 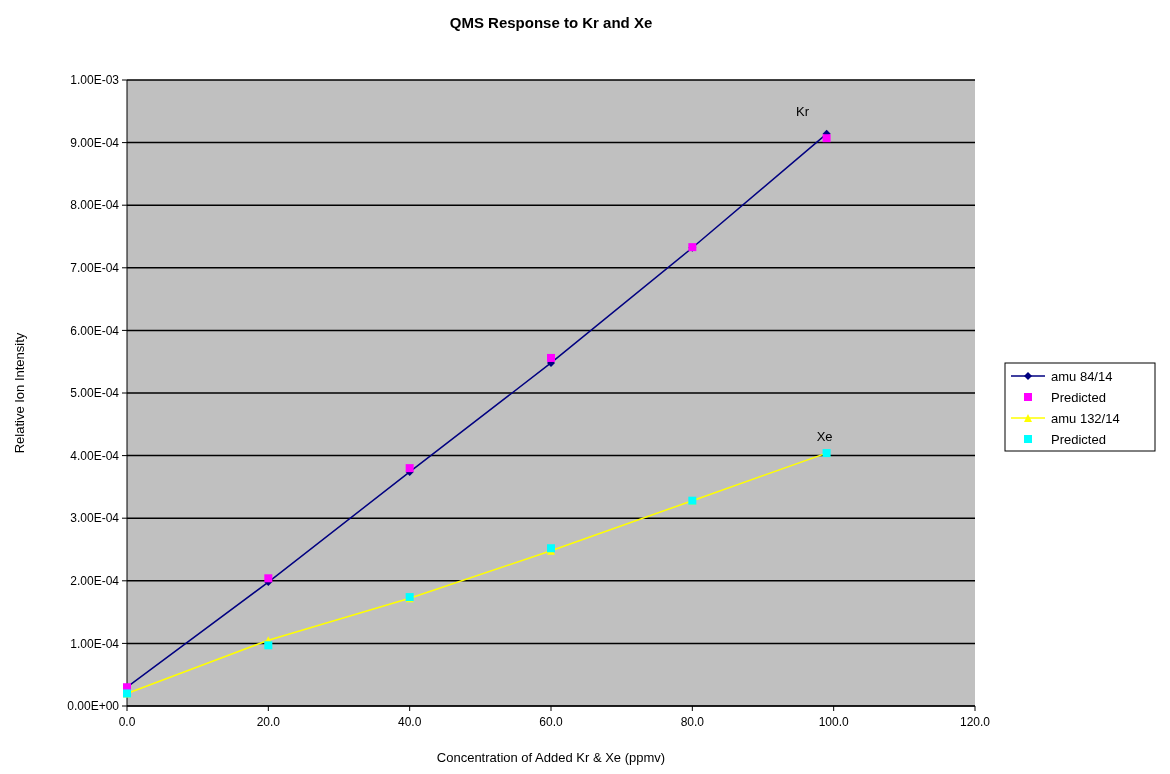 What do you see at coordinates (834, 722) in the screenshot?
I see `x-tick-label: 100.0` at bounding box center [834, 722].